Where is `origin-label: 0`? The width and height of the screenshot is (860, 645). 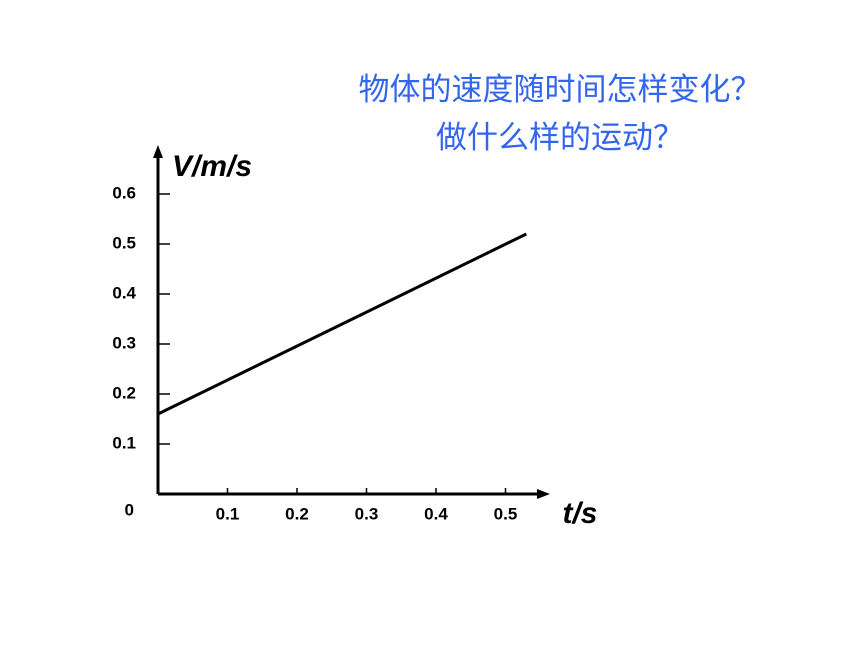 origin-label: 0 is located at coordinates (129, 509).